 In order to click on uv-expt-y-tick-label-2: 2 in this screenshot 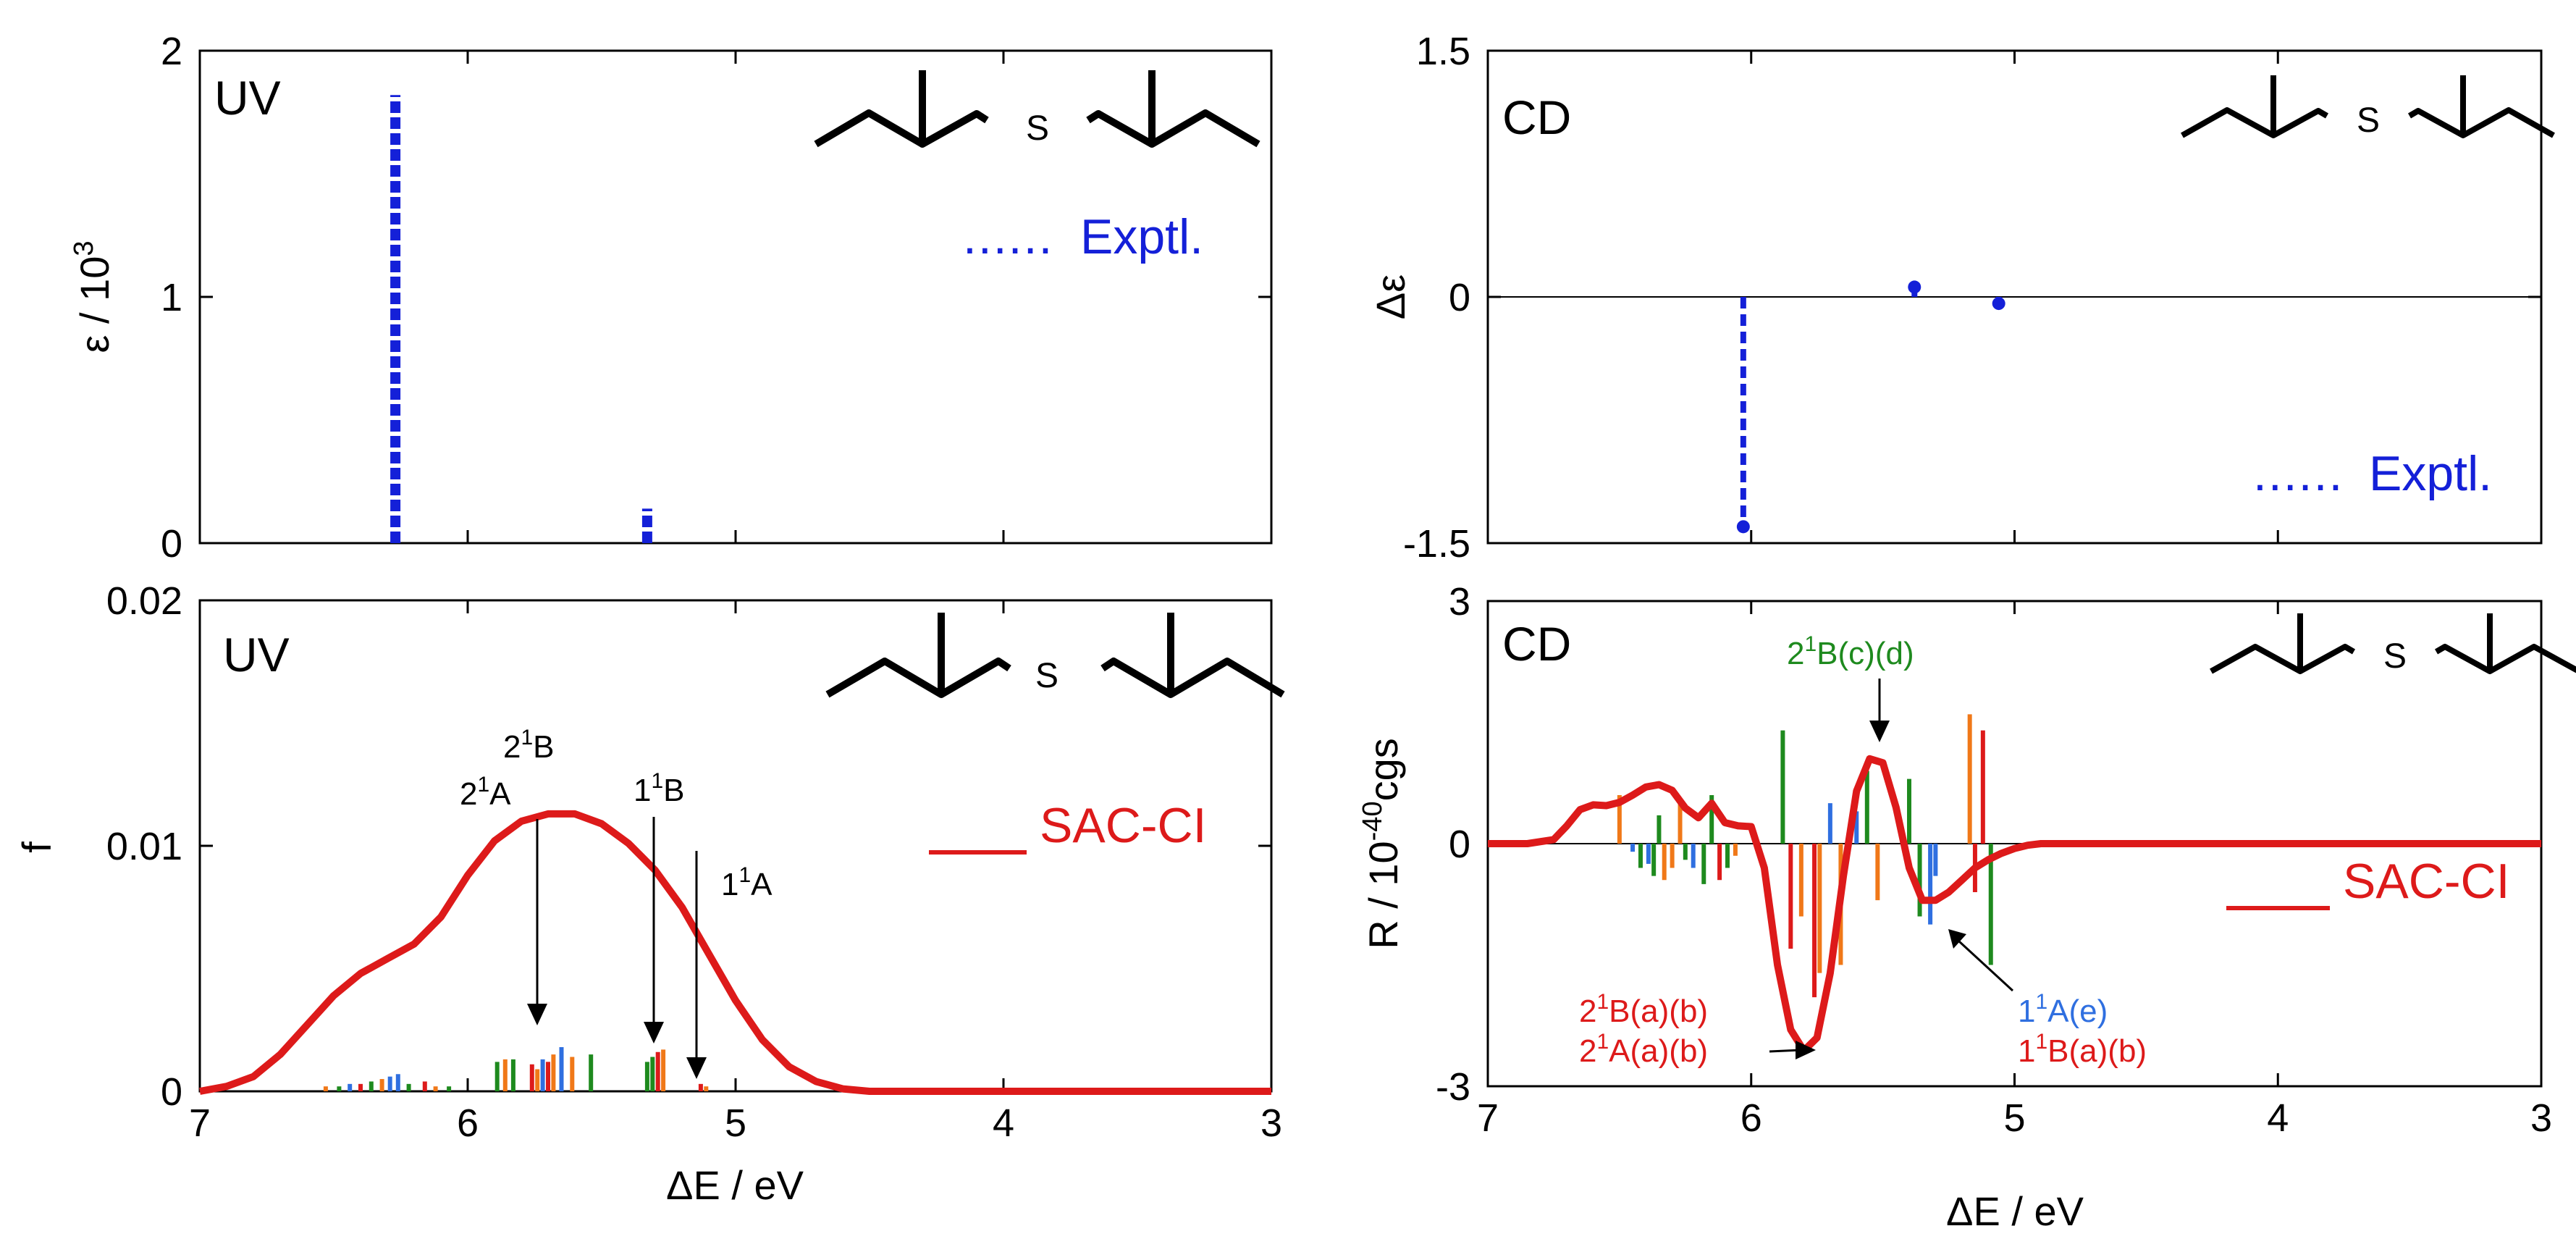, I will do `click(171, 51)`.